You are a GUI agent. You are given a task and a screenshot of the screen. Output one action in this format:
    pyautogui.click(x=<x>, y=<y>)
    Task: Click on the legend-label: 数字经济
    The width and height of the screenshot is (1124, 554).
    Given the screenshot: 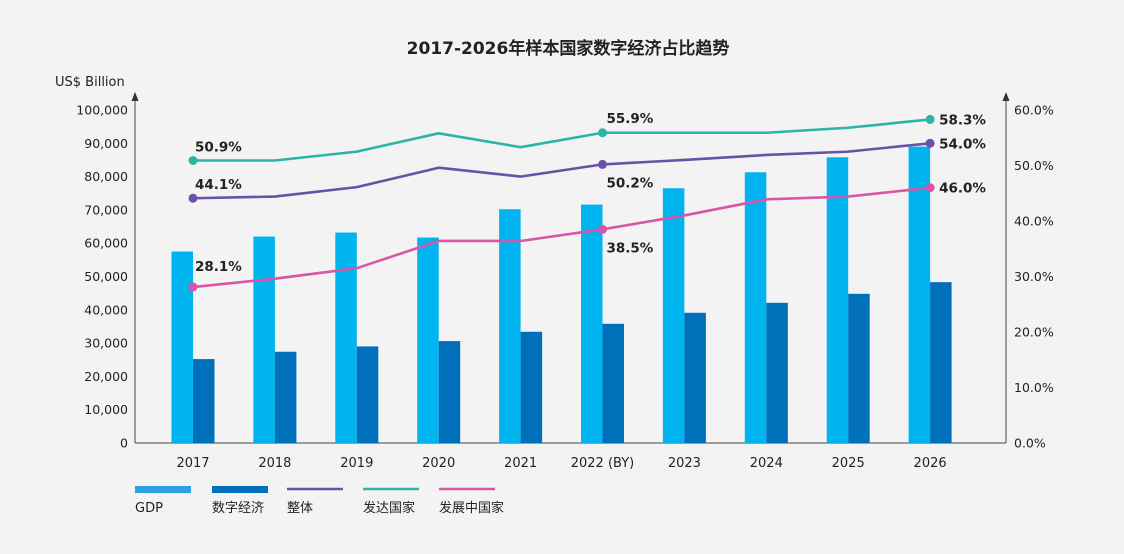 What is the action you would take?
    pyautogui.click(x=238, y=508)
    